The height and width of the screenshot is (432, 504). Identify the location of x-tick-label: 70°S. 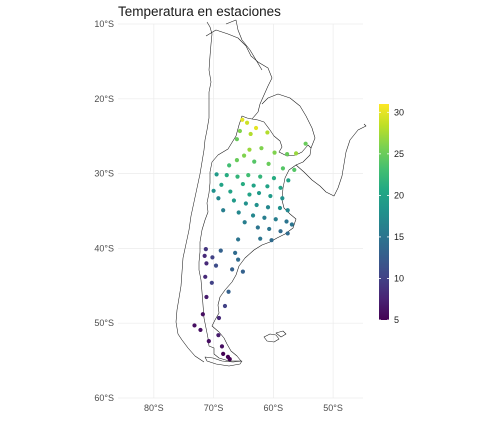
(214, 408).